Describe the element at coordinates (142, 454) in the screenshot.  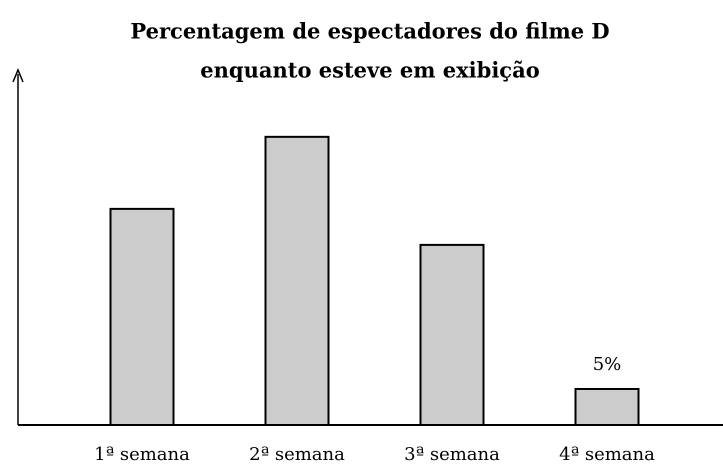
I see `x-tick-label: 1ª semana` at that location.